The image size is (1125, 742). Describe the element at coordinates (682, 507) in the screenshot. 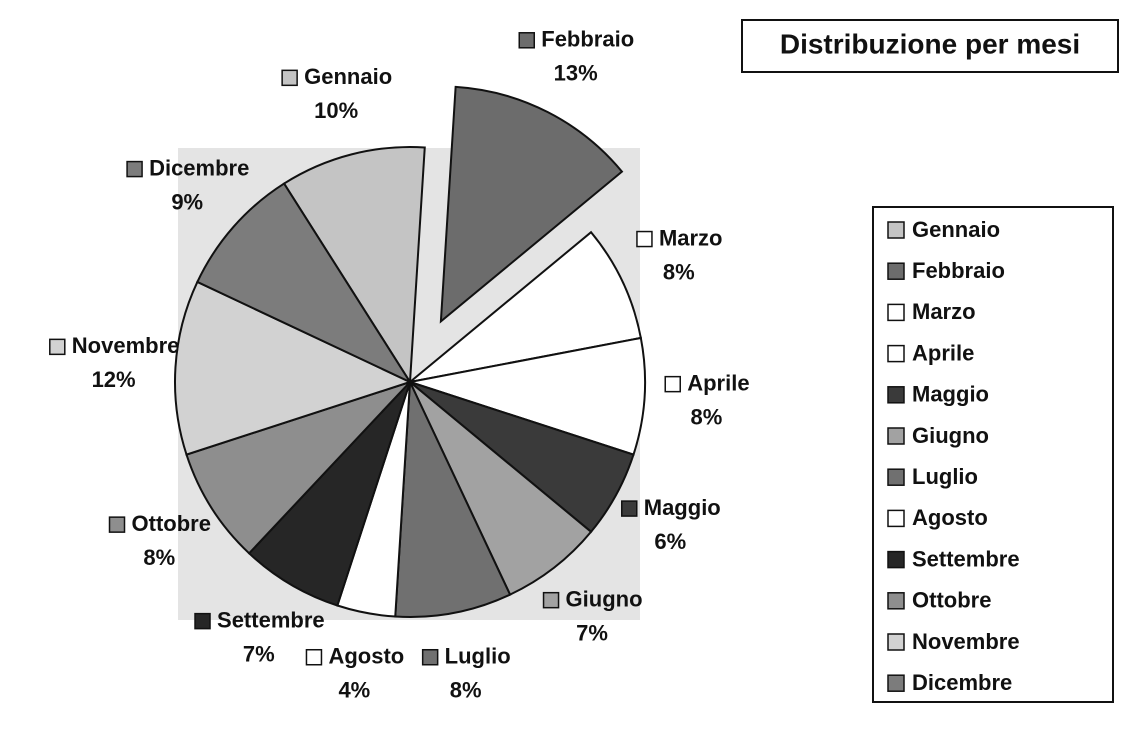

I see `slice-label-name: Maggio` at that location.